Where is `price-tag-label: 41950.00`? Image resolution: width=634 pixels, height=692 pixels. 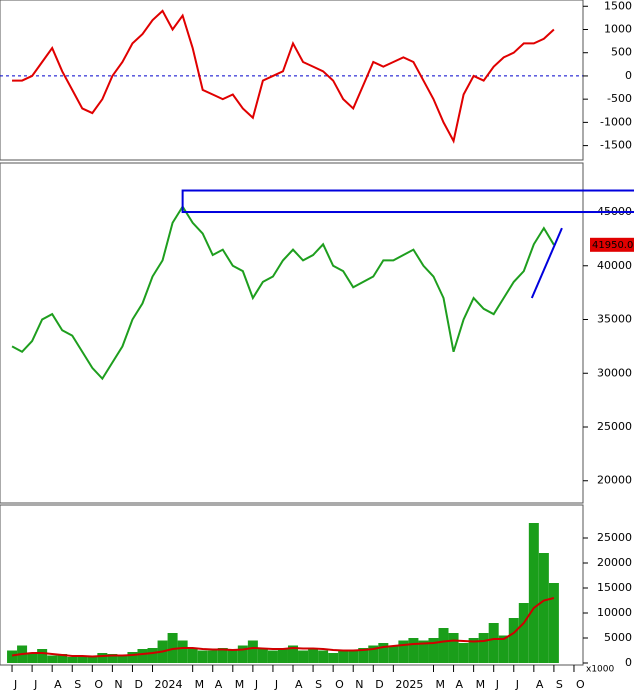
price-tag-label: 41950.00 is located at coordinates (613, 245).